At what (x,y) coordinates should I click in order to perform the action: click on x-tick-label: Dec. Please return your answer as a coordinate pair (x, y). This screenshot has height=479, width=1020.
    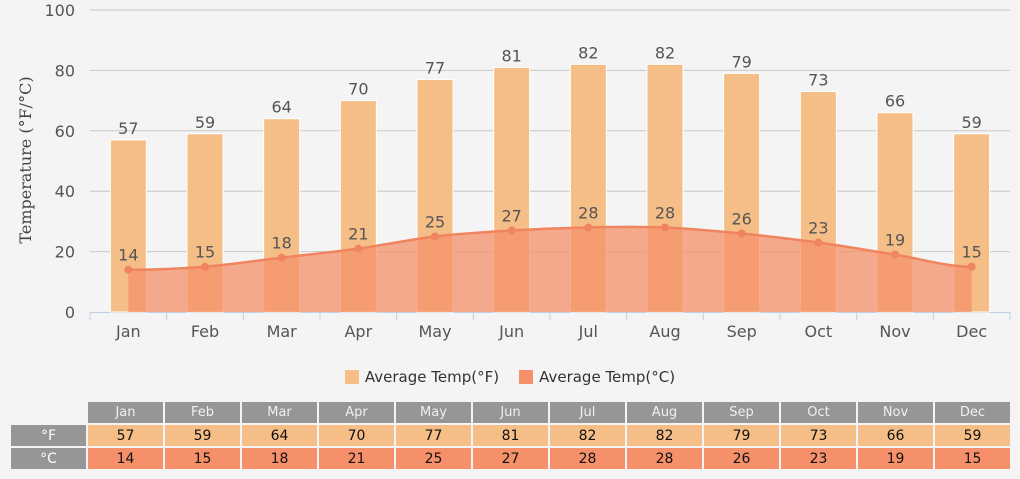
    Looking at the image, I should click on (971, 331).